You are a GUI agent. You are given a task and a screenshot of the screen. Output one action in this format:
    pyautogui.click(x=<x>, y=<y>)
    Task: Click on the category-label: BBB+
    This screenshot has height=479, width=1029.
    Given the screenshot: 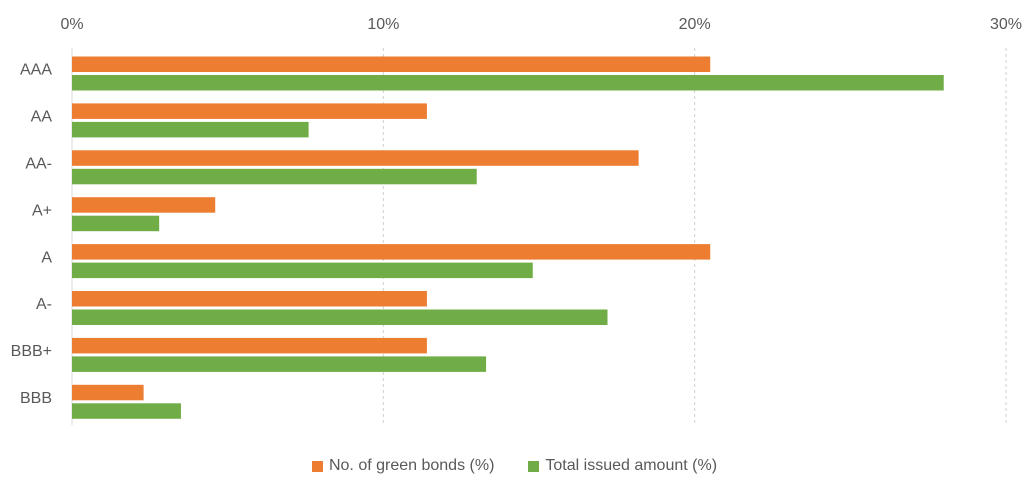 What is the action you would take?
    pyautogui.click(x=31, y=351)
    